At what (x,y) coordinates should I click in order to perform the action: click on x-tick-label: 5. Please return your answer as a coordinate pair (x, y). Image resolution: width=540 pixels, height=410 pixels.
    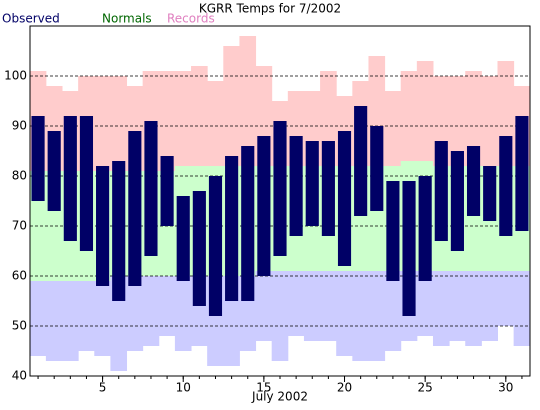
    Looking at the image, I should click on (103, 388).